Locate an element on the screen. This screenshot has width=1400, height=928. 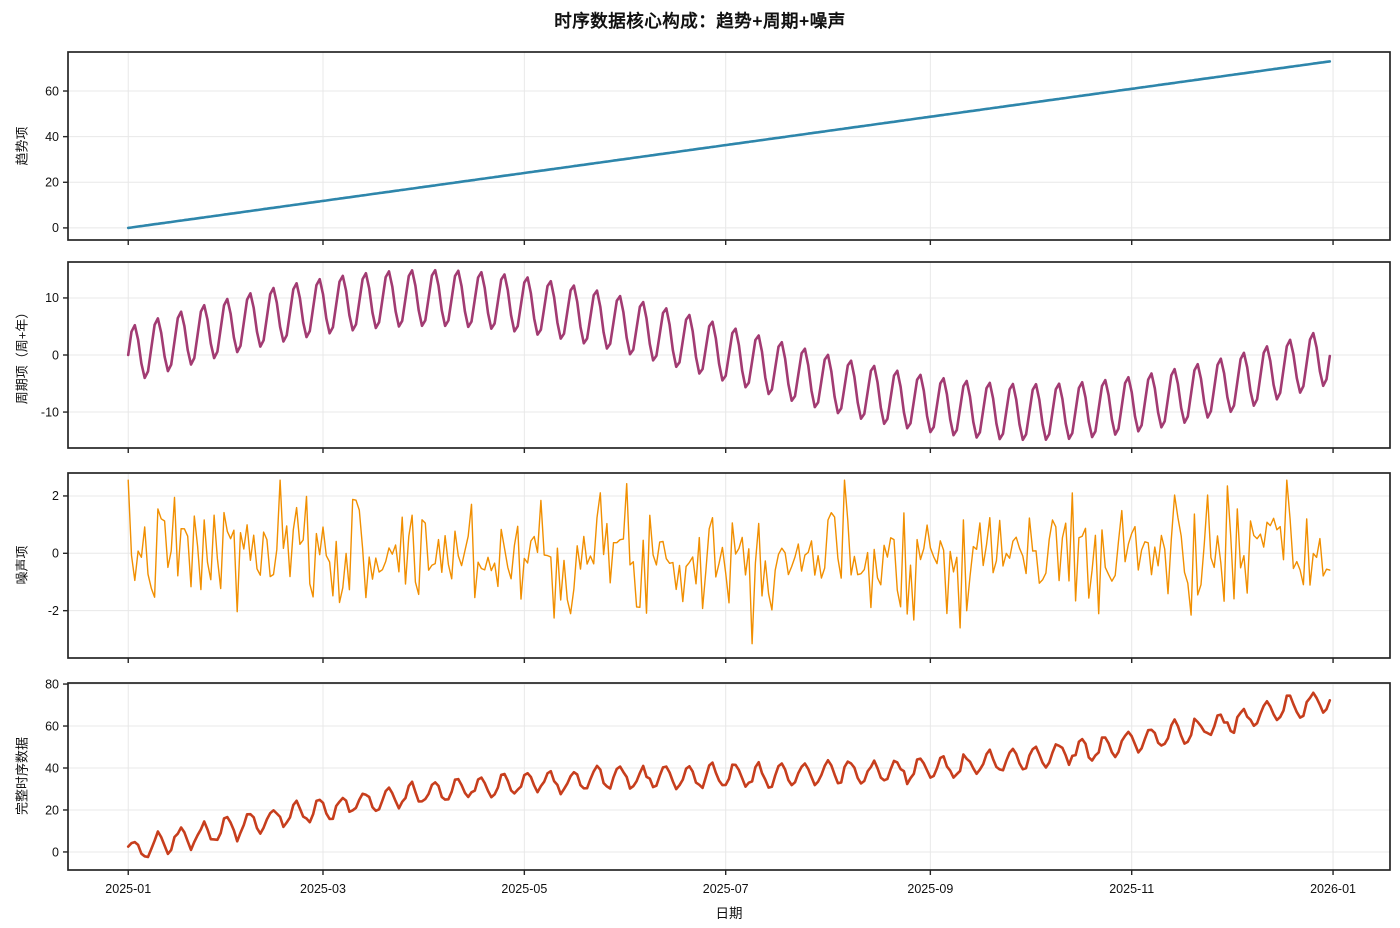
x-tick-label: 2025-09 is located at coordinates (930, 889).